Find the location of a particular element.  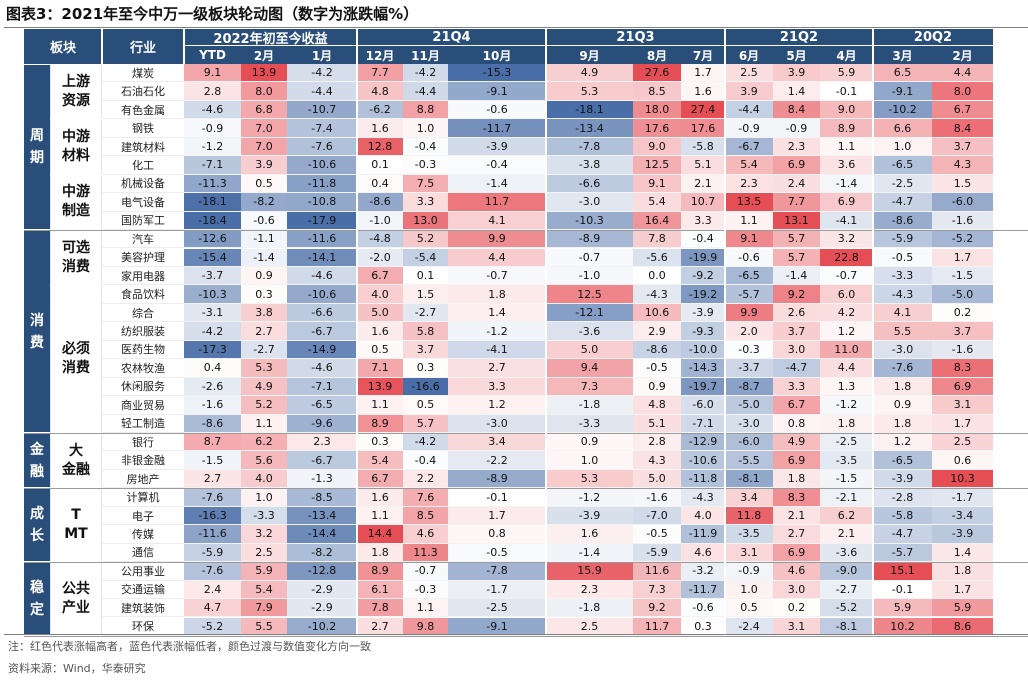

value-cell: -17.9 is located at coordinates (322, 221).